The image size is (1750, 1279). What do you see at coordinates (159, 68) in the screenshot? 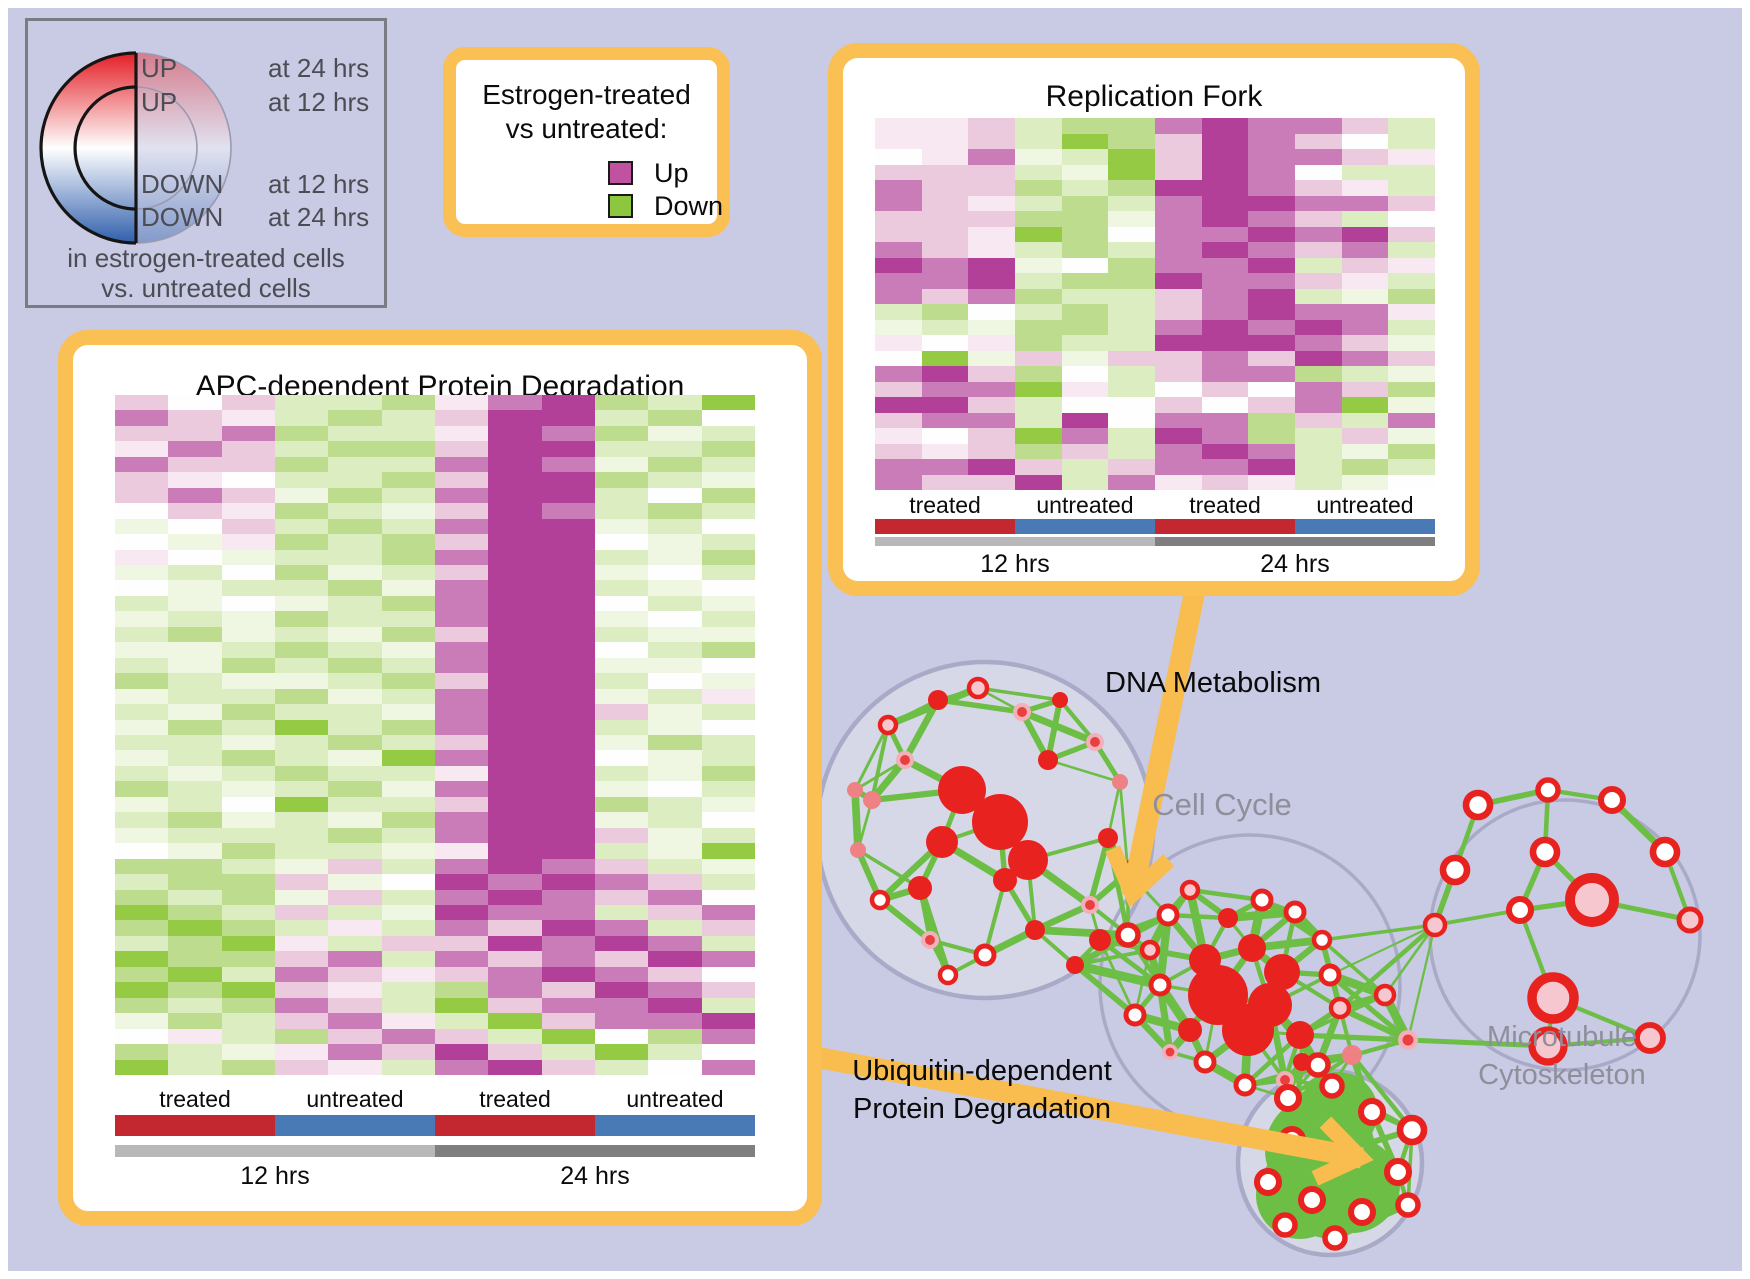
I see `ring-label-up-outer: UP` at bounding box center [159, 68].